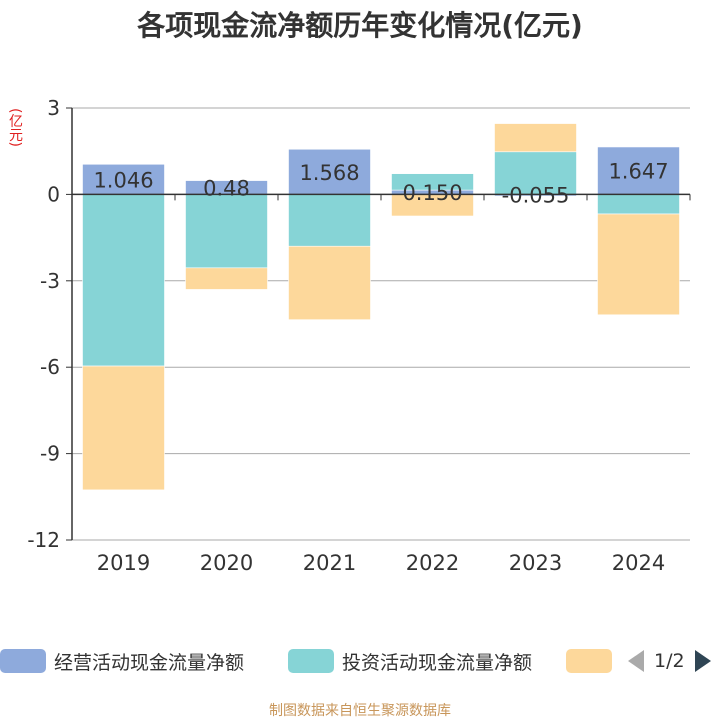  I want to click on y-tick-label: -9, so click(50, 454).